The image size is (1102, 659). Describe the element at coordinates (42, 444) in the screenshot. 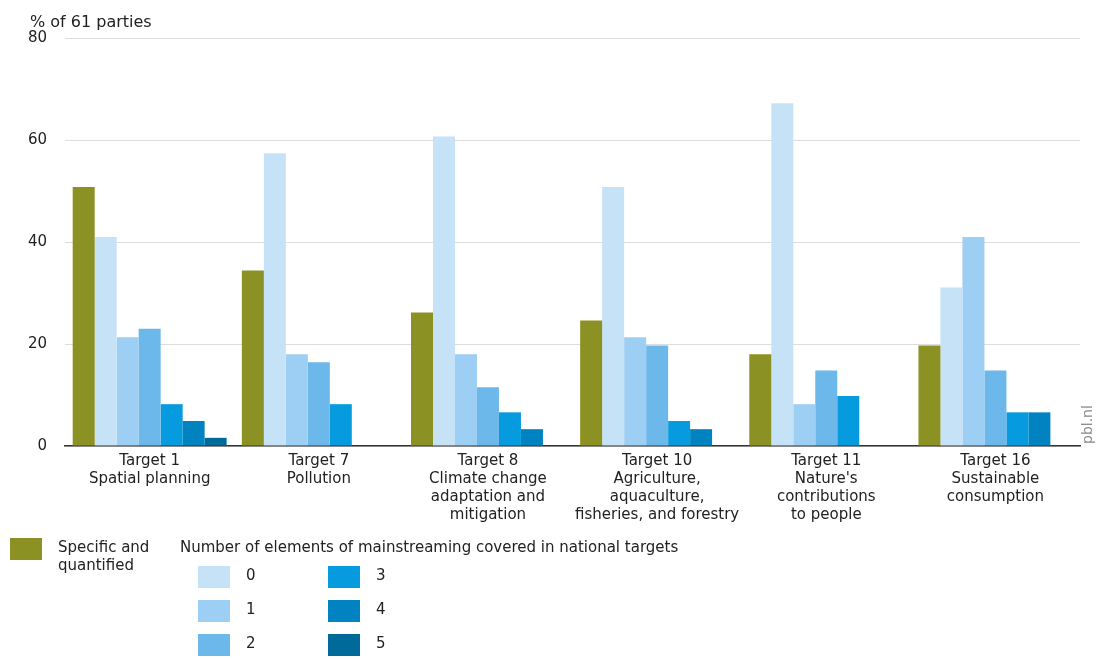

I see `y-tick-label: 0` at that location.